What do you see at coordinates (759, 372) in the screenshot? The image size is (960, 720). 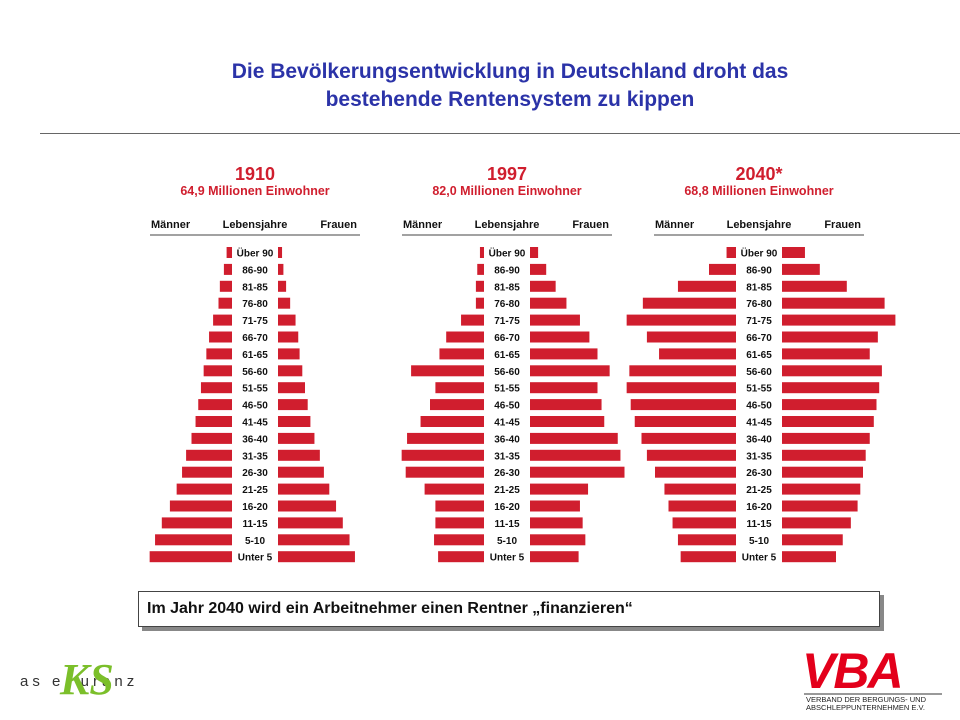 I see `age-label: 56-60` at bounding box center [759, 372].